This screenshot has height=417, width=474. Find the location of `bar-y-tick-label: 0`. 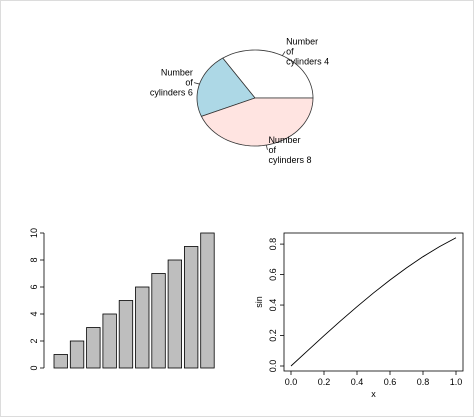

bar-y-tick-label: 0 is located at coordinates (34, 367).